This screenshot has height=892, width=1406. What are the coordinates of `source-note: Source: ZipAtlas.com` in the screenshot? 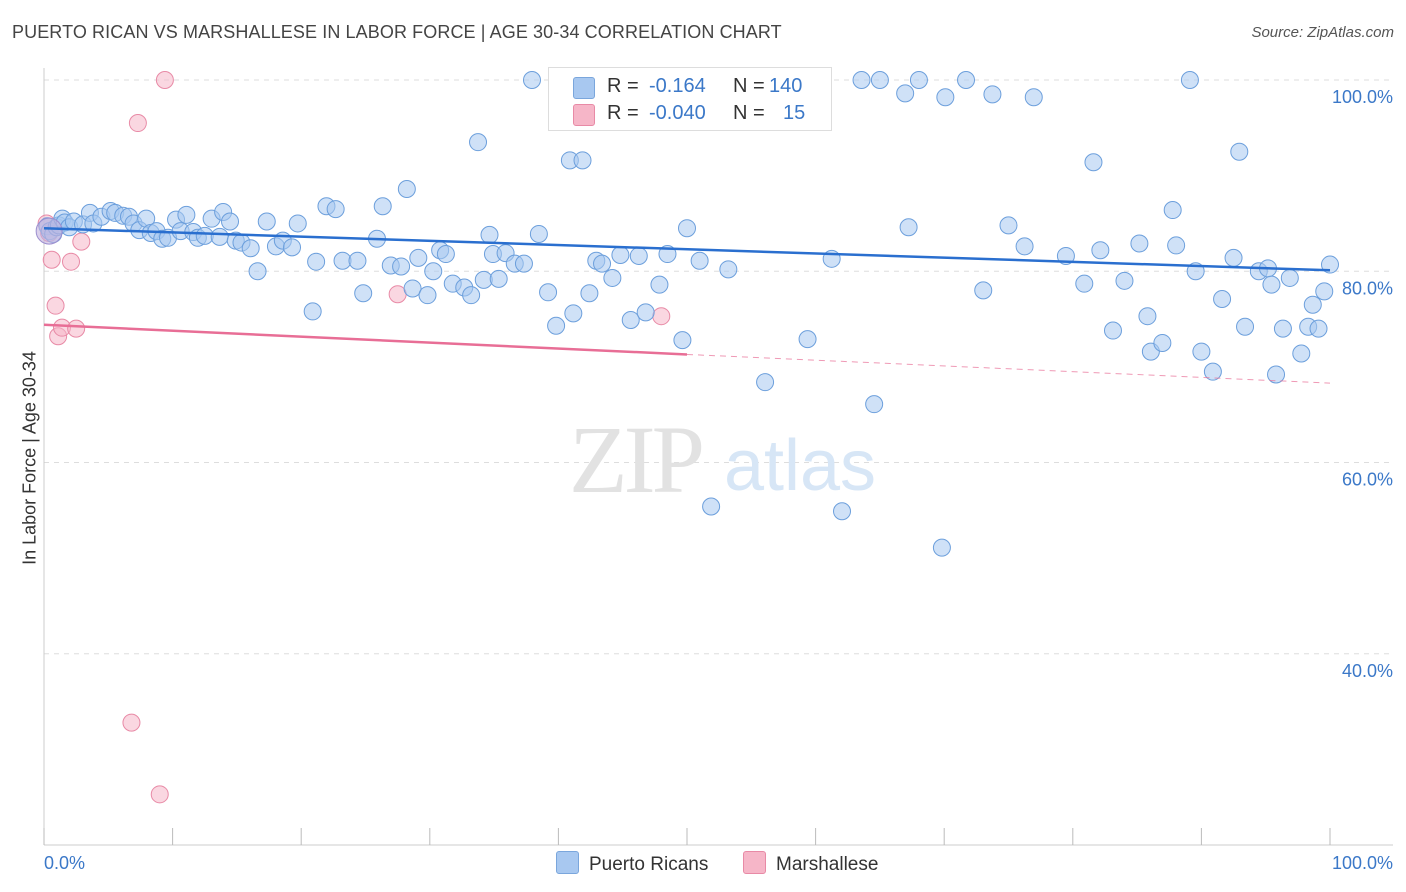 It's located at (1322, 32).